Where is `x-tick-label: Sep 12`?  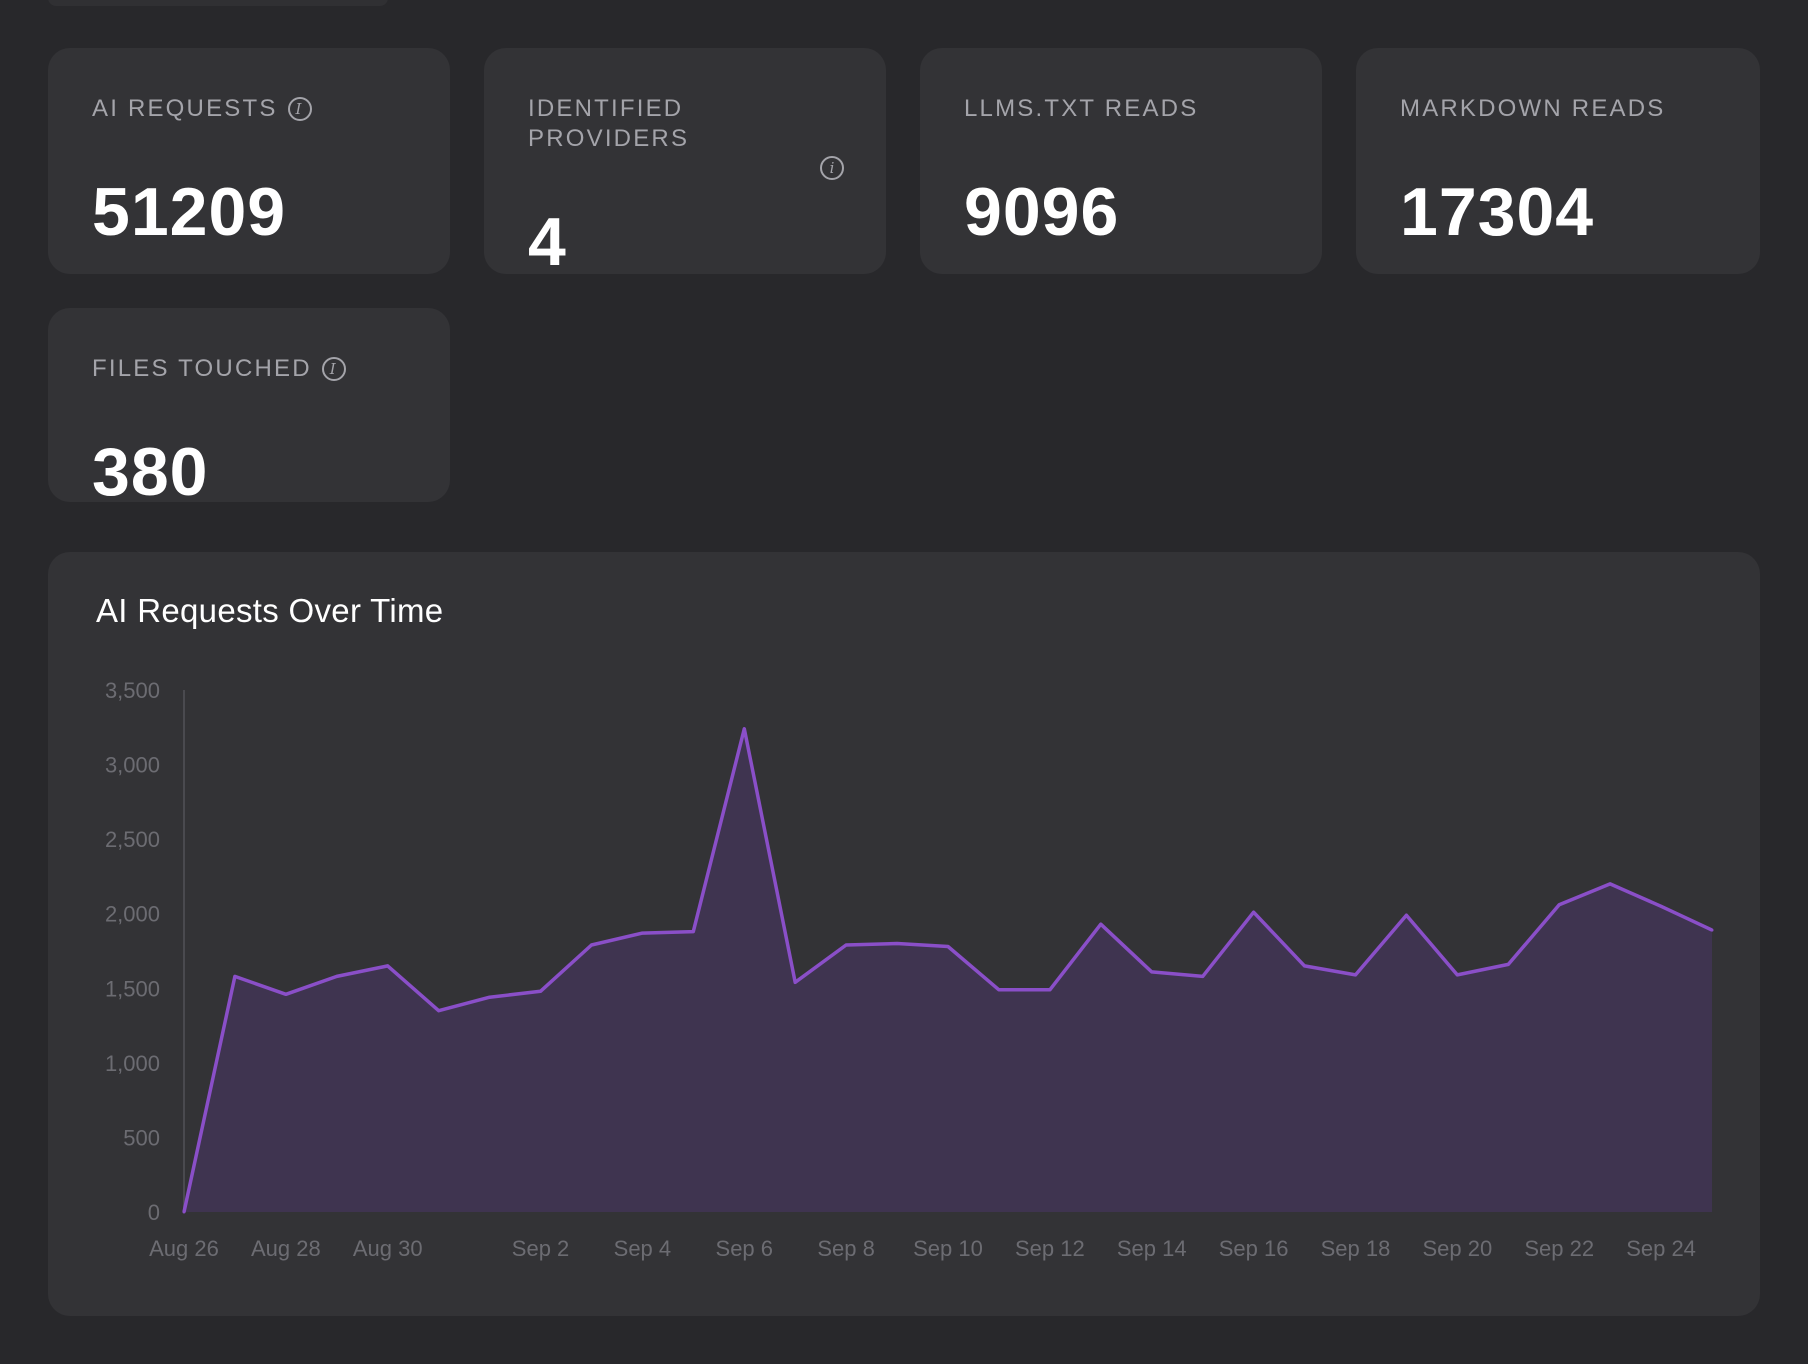 x-tick-label: Sep 12 is located at coordinates (1050, 1248).